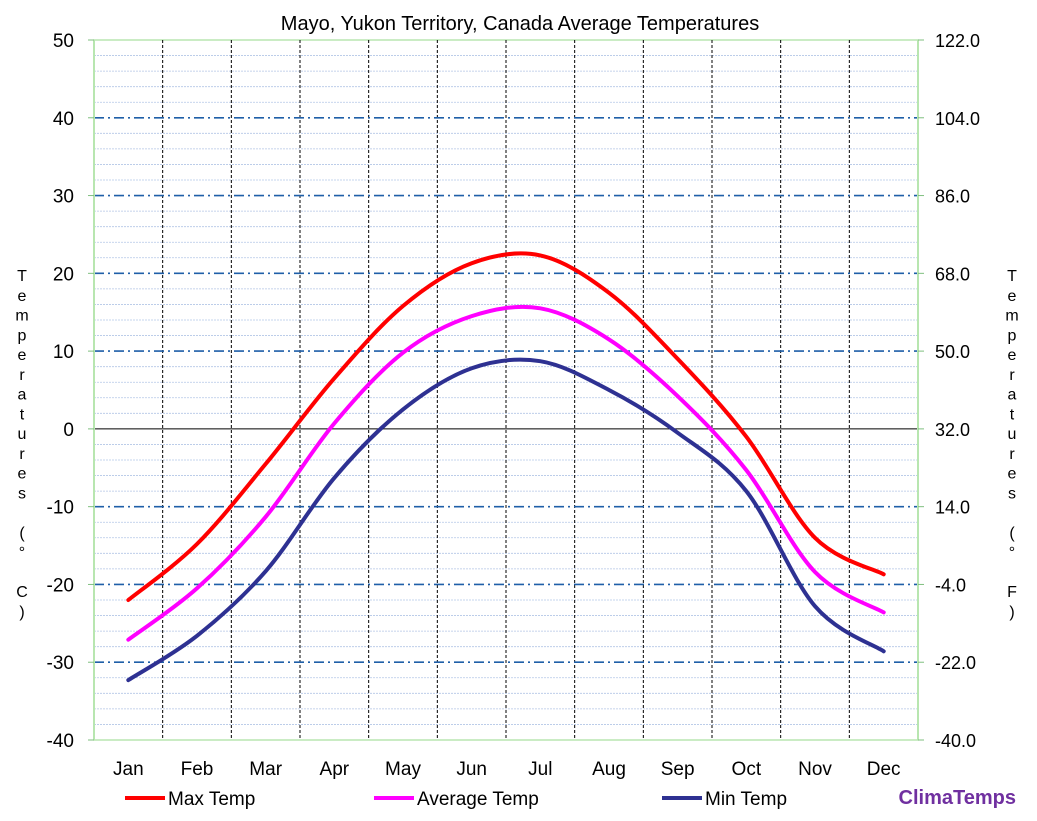 This screenshot has height=821, width=1037. What do you see at coordinates (609, 769) in the screenshot?
I see `x-tick-label: Aug` at bounding box center [609, 769].